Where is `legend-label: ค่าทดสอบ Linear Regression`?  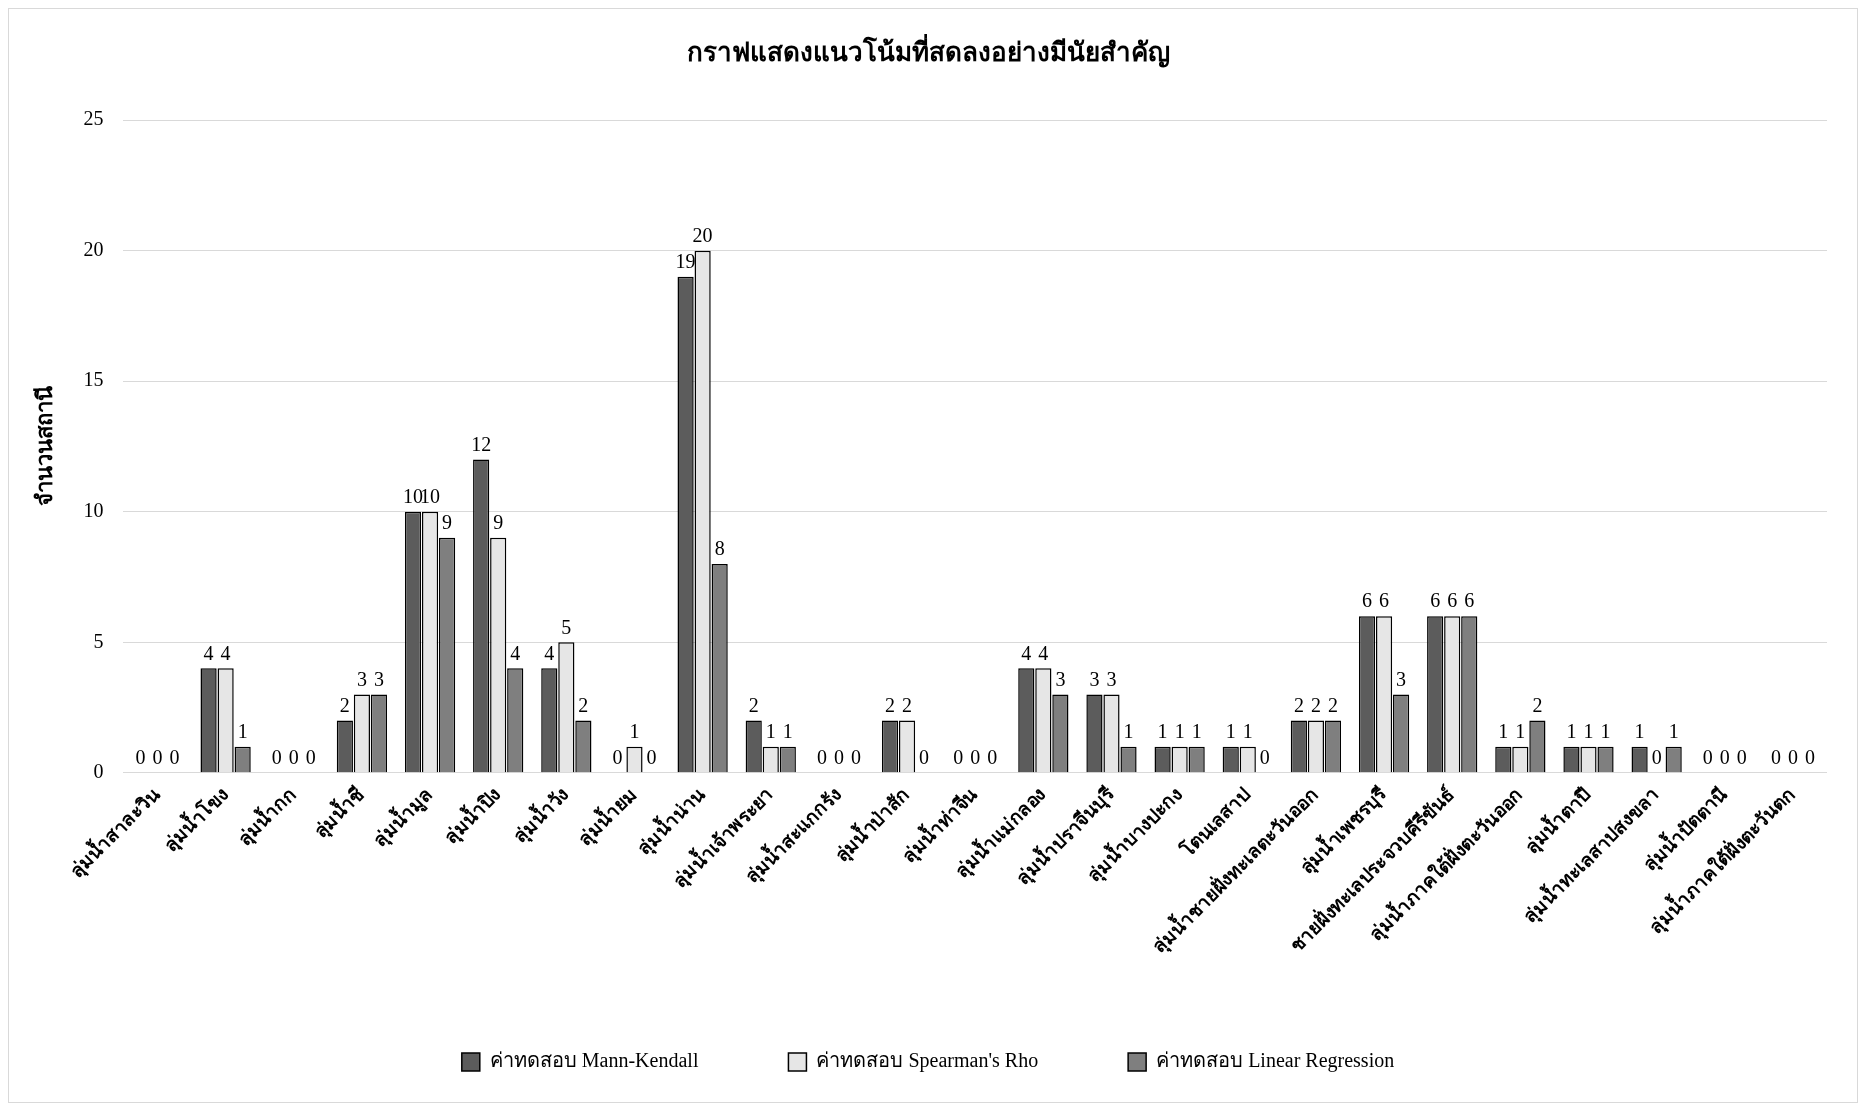 legend-label: ค่าทดสอบ Linear Regression is located at coordinates (1275, 1061).